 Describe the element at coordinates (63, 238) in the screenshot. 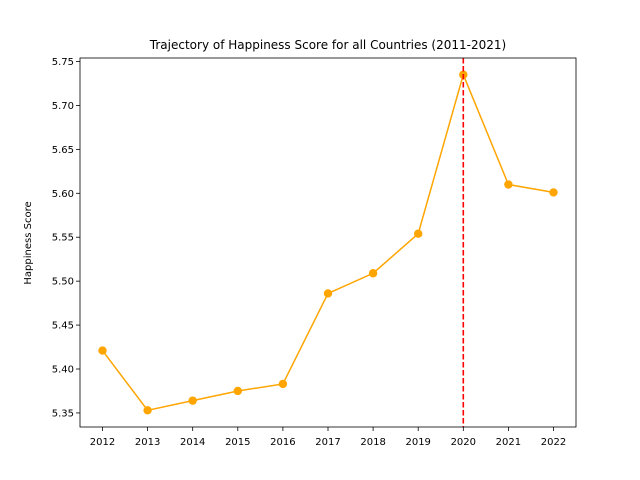

I see `y-tick-label: 5.55` at that location.